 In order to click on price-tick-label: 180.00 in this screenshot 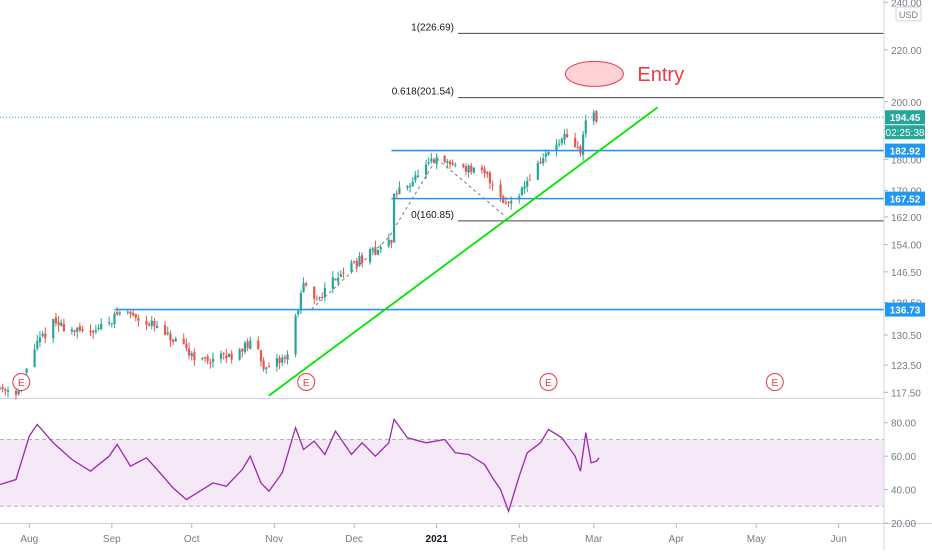, I will do `click(906, 160)`.